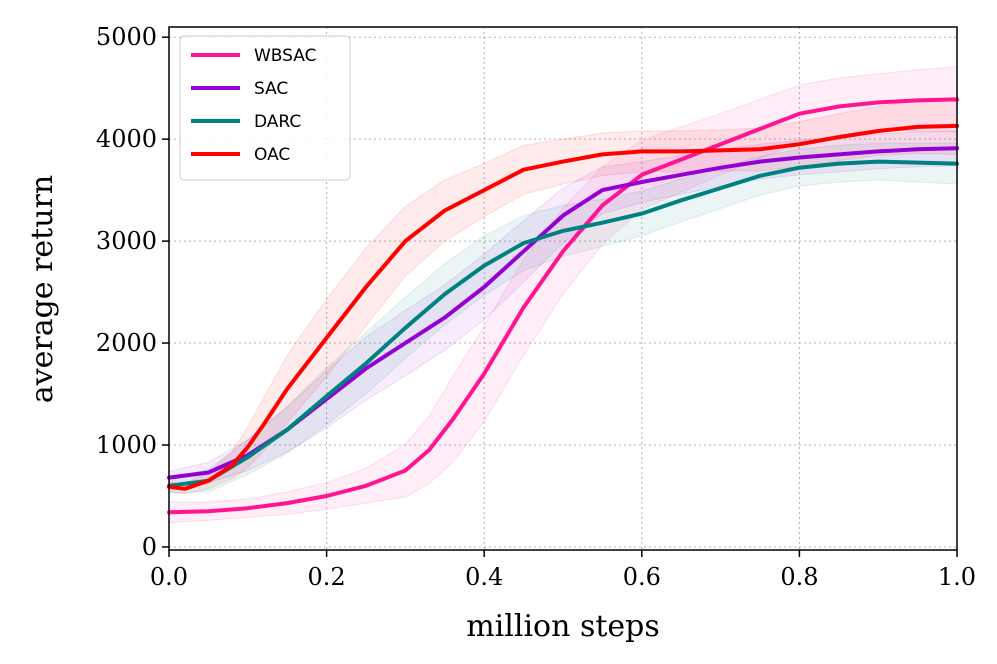 The image size is (997, 664). I want to click on y-tick-label: 2000, so click(126, 343).